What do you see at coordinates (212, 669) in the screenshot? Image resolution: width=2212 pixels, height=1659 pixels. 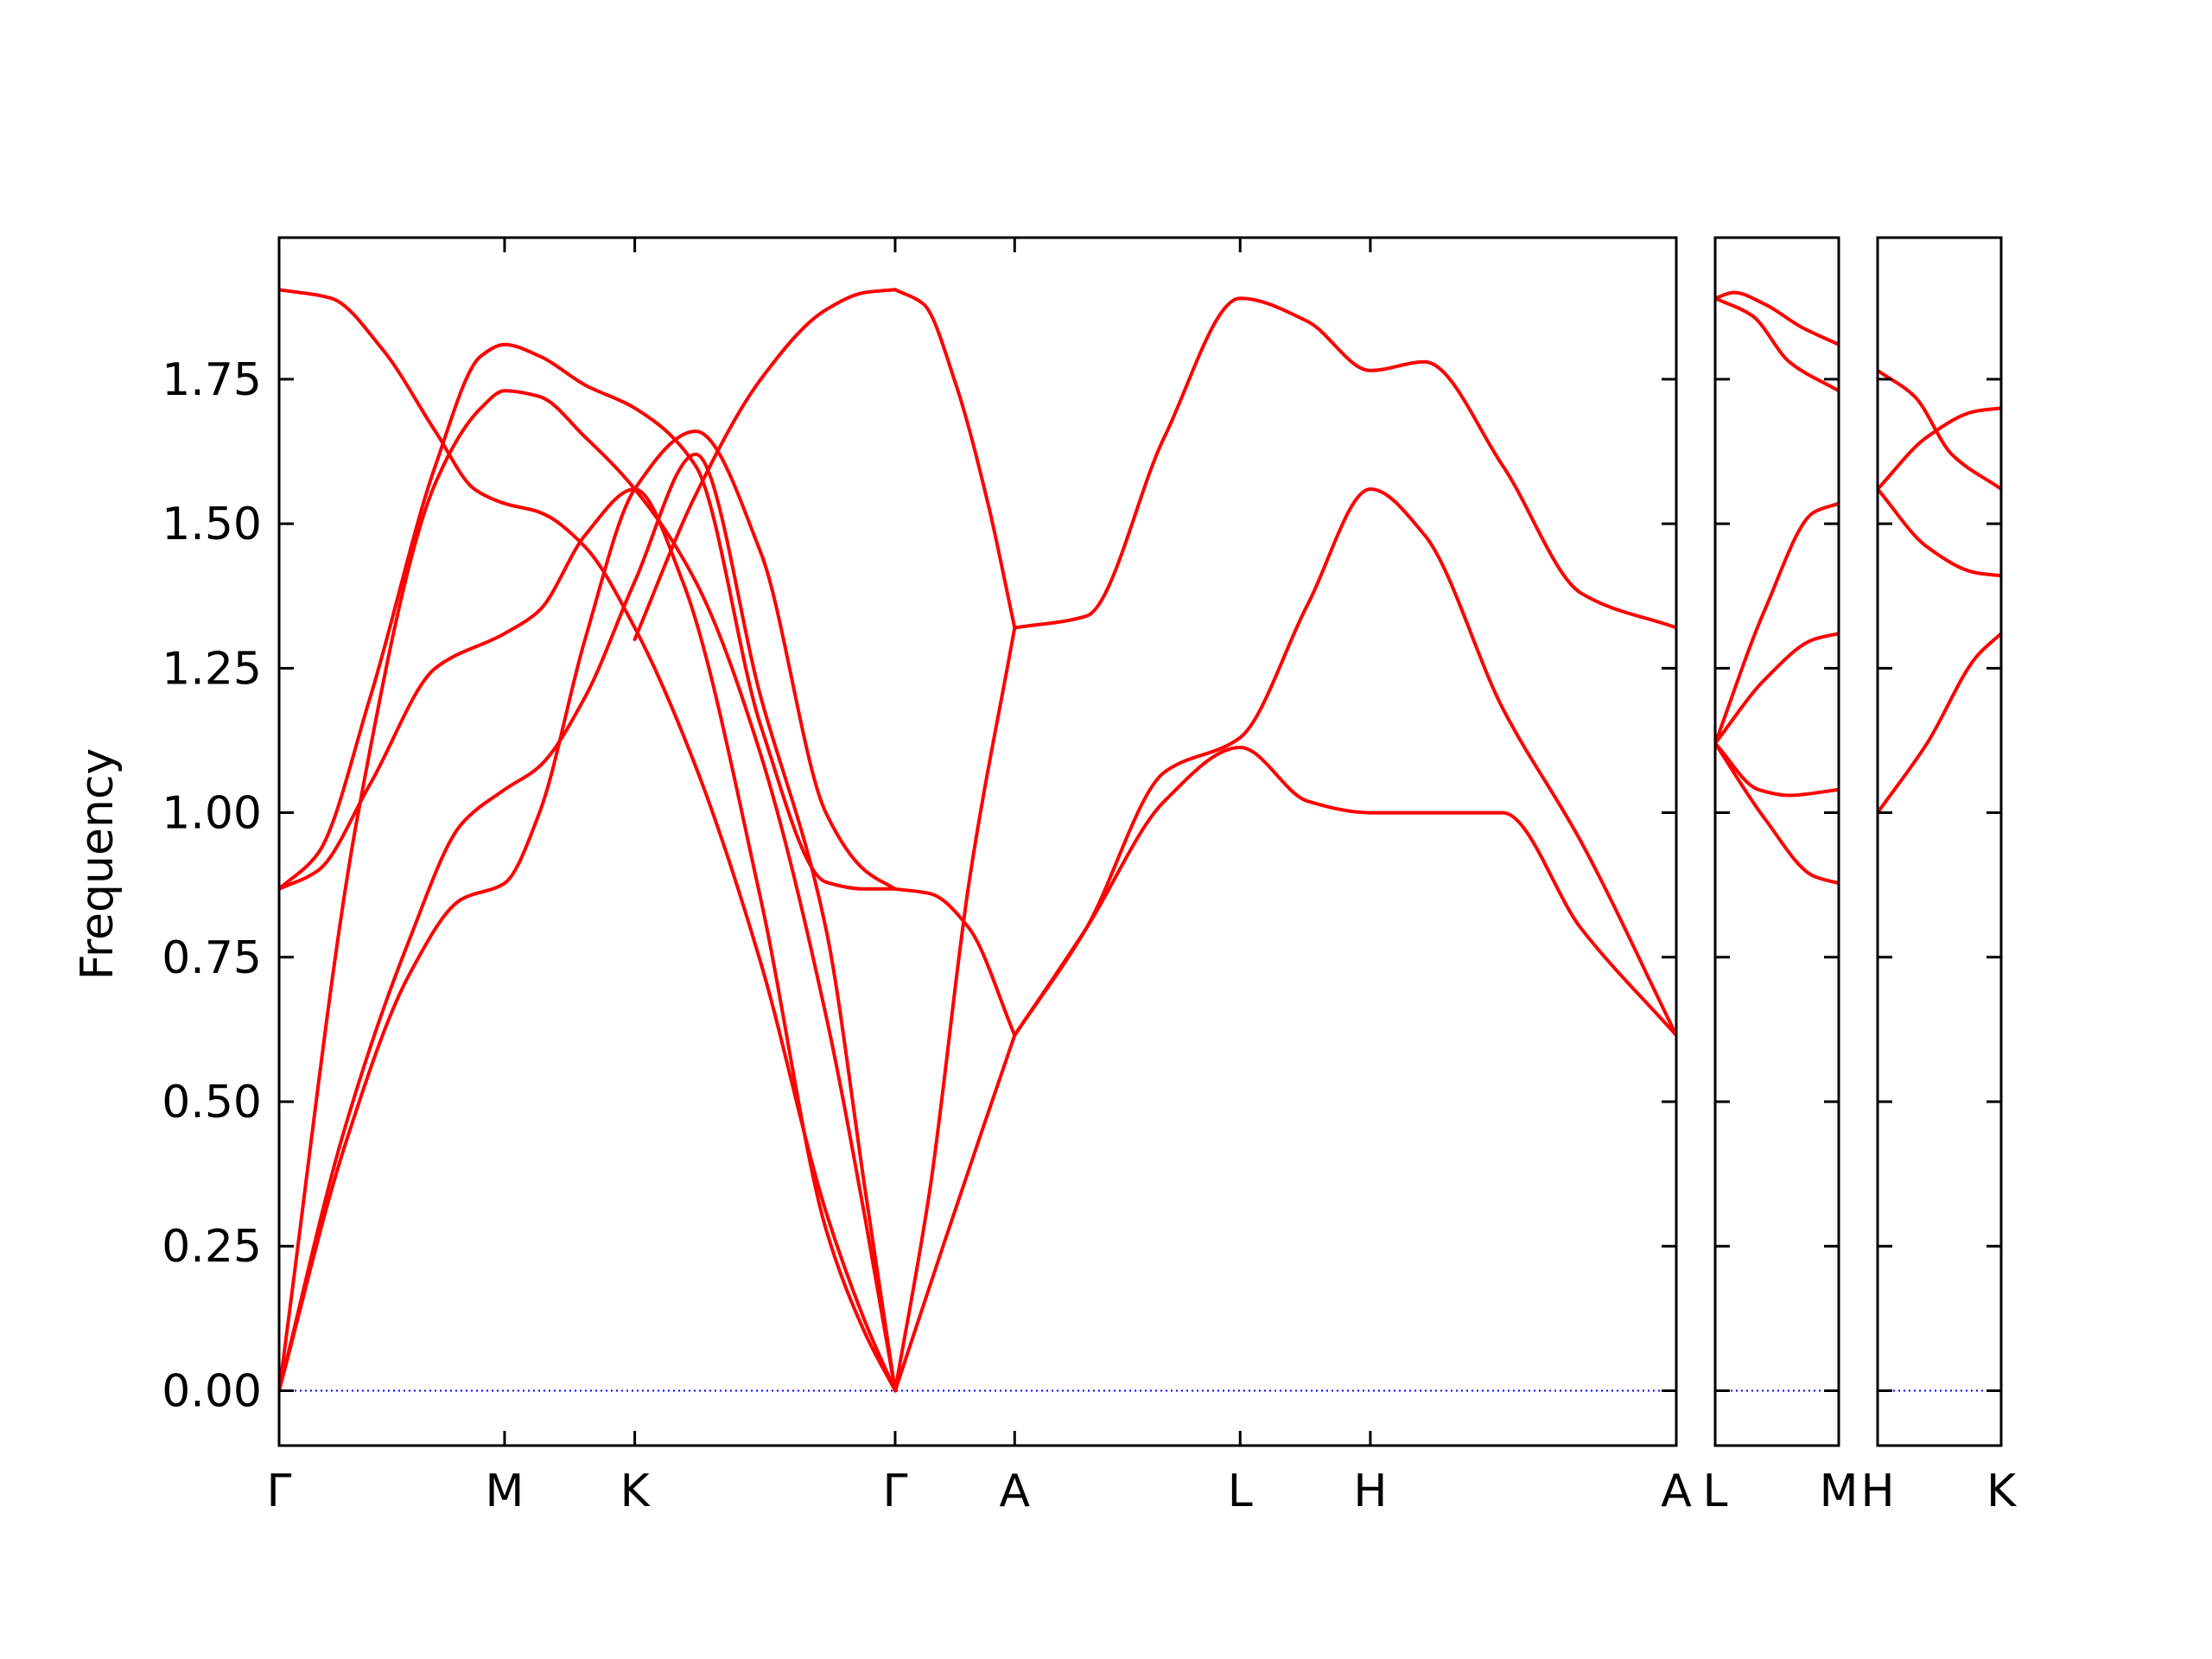 I see `y-tick-label: 1.25` at bounding box center [212, 669].